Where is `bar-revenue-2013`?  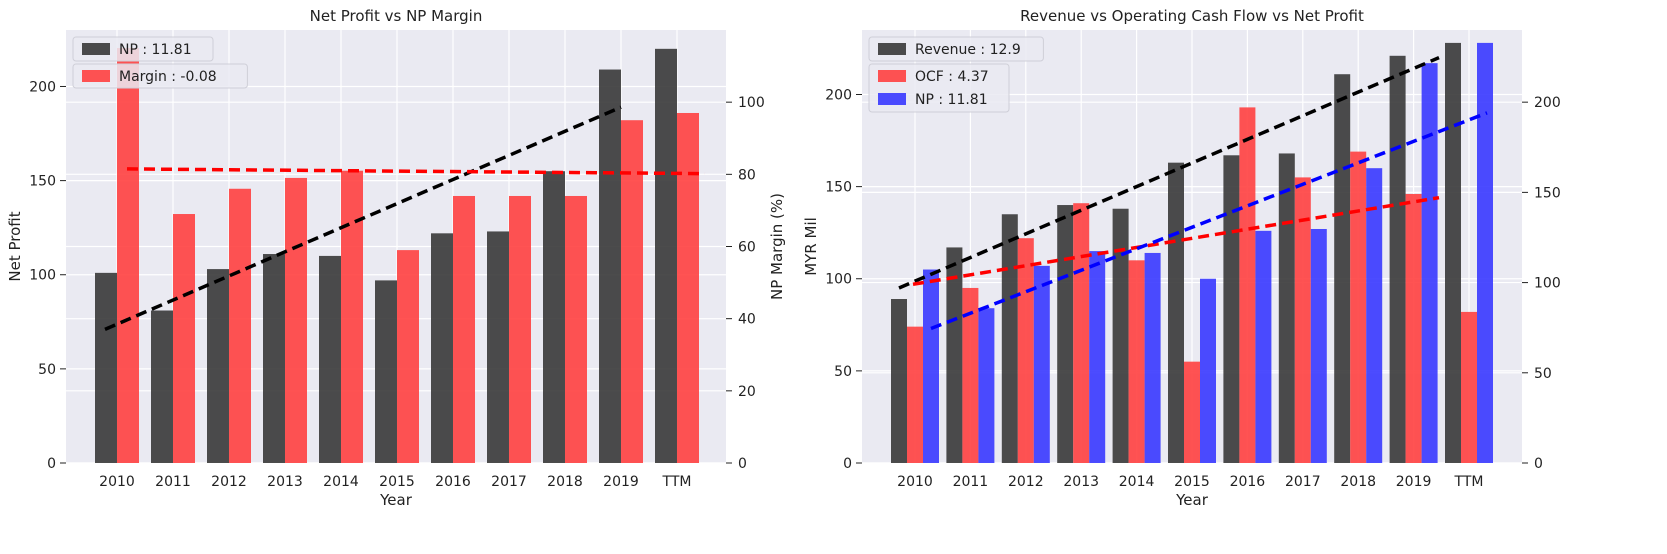 bar-revenue-2013 is located at coordinates (1065, 334).